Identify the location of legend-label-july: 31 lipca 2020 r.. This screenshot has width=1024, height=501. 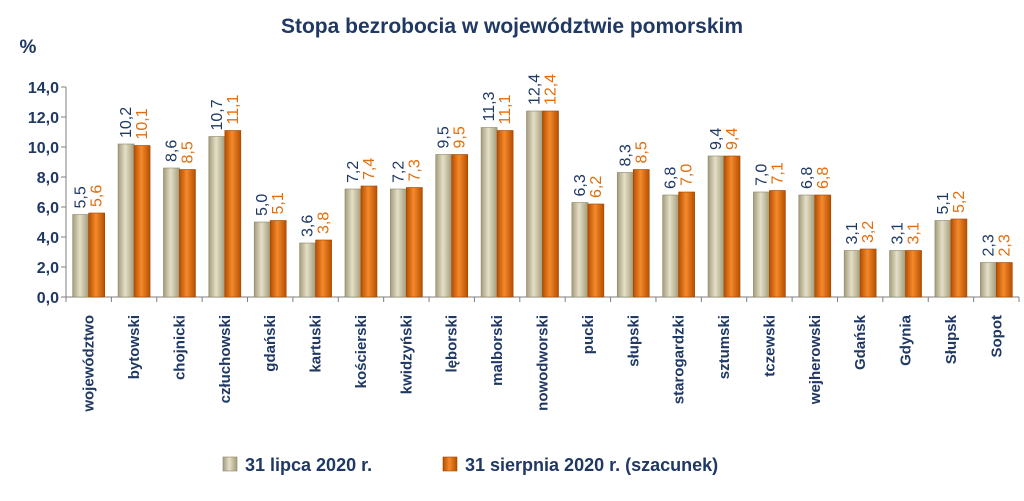
(308, 465).